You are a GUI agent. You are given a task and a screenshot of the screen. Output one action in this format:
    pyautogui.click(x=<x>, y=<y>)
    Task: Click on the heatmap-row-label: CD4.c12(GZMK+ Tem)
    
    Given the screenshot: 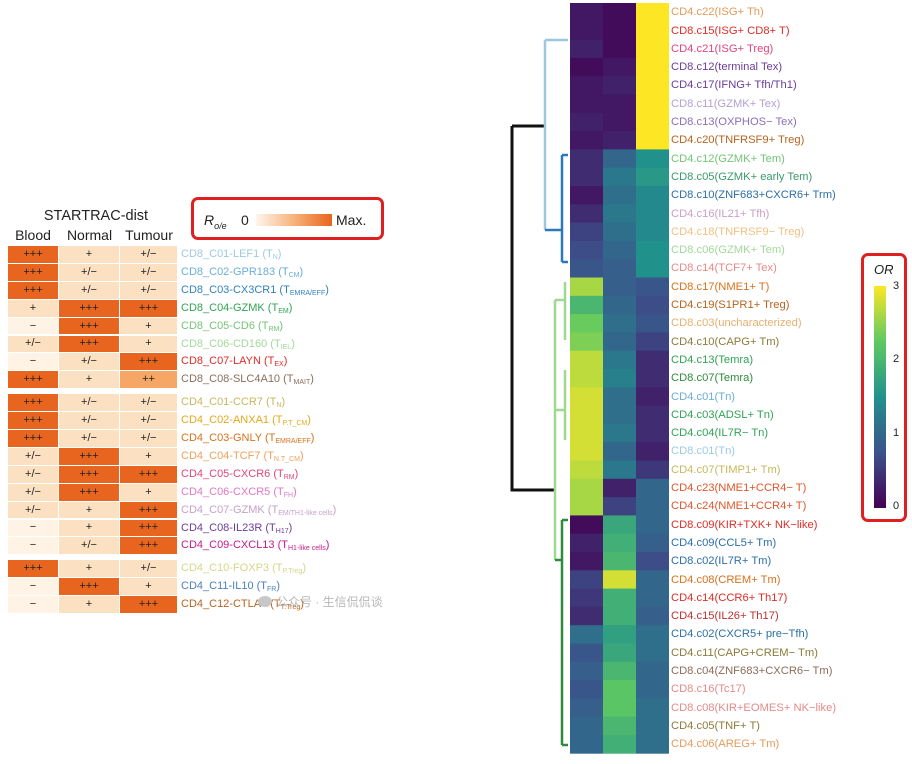 What is the action you would take?
    pyautogui.click(x=728, y=158)
    